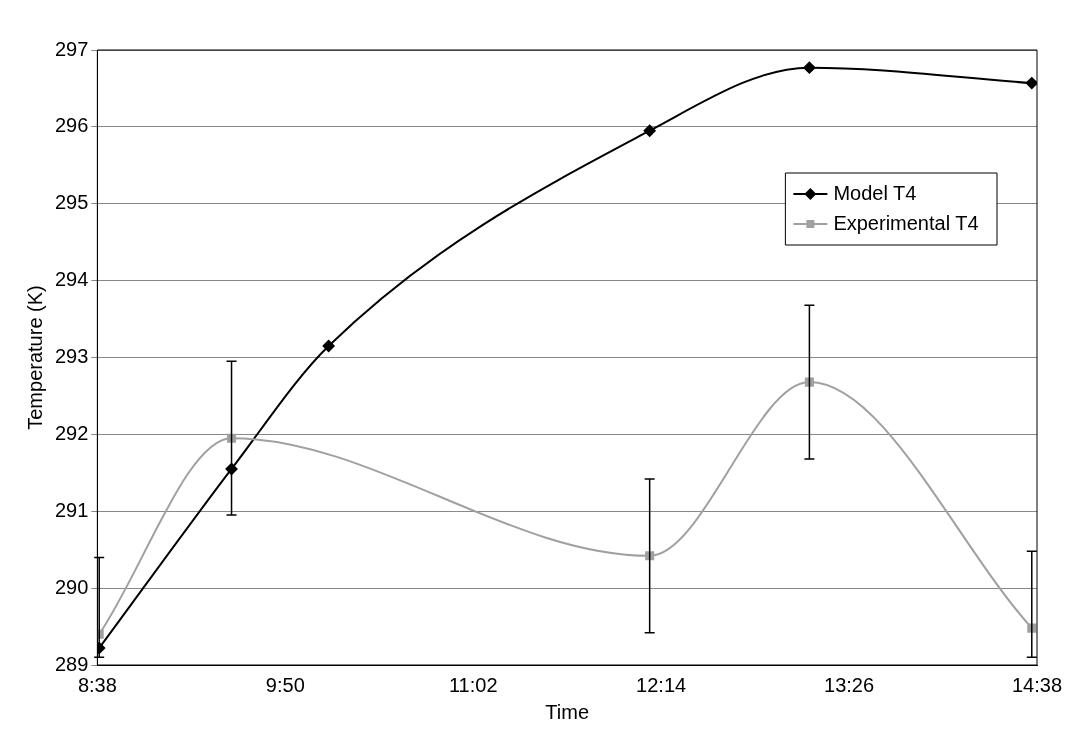 Image resolution: width=1087 pixels, height=730 pixels. What do you see at coordinates (71, 125) in the screenshot?
I see `y-tick-label: 296` at bounding box center [71, 125].